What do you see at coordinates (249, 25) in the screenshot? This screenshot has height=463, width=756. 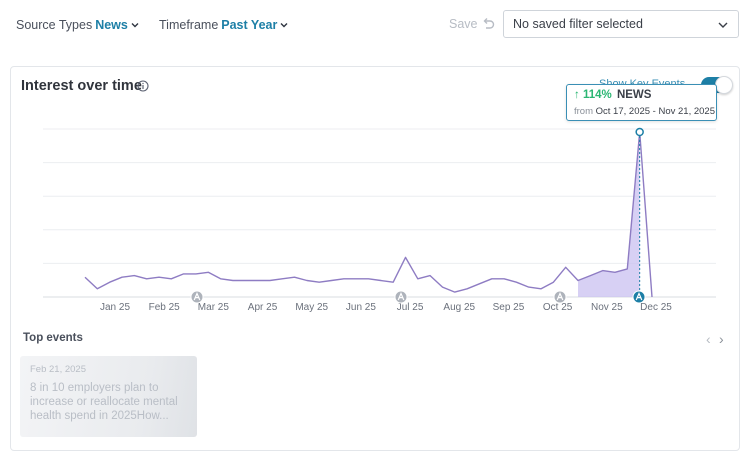 I see `timeframe-value: Past Year` at bounding box center [249, 25].